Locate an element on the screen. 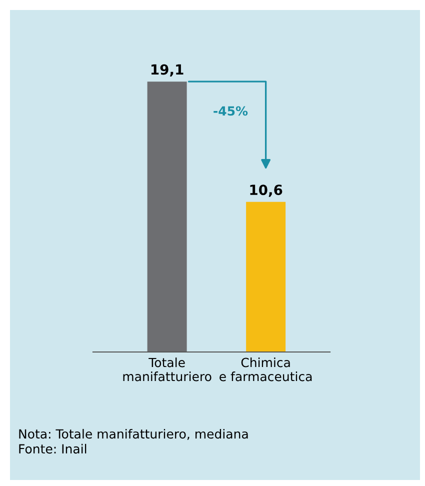 Image resolution: width=425 pixels, height=486 pixels. annotation: -45% is located at coordinates (231, 111).